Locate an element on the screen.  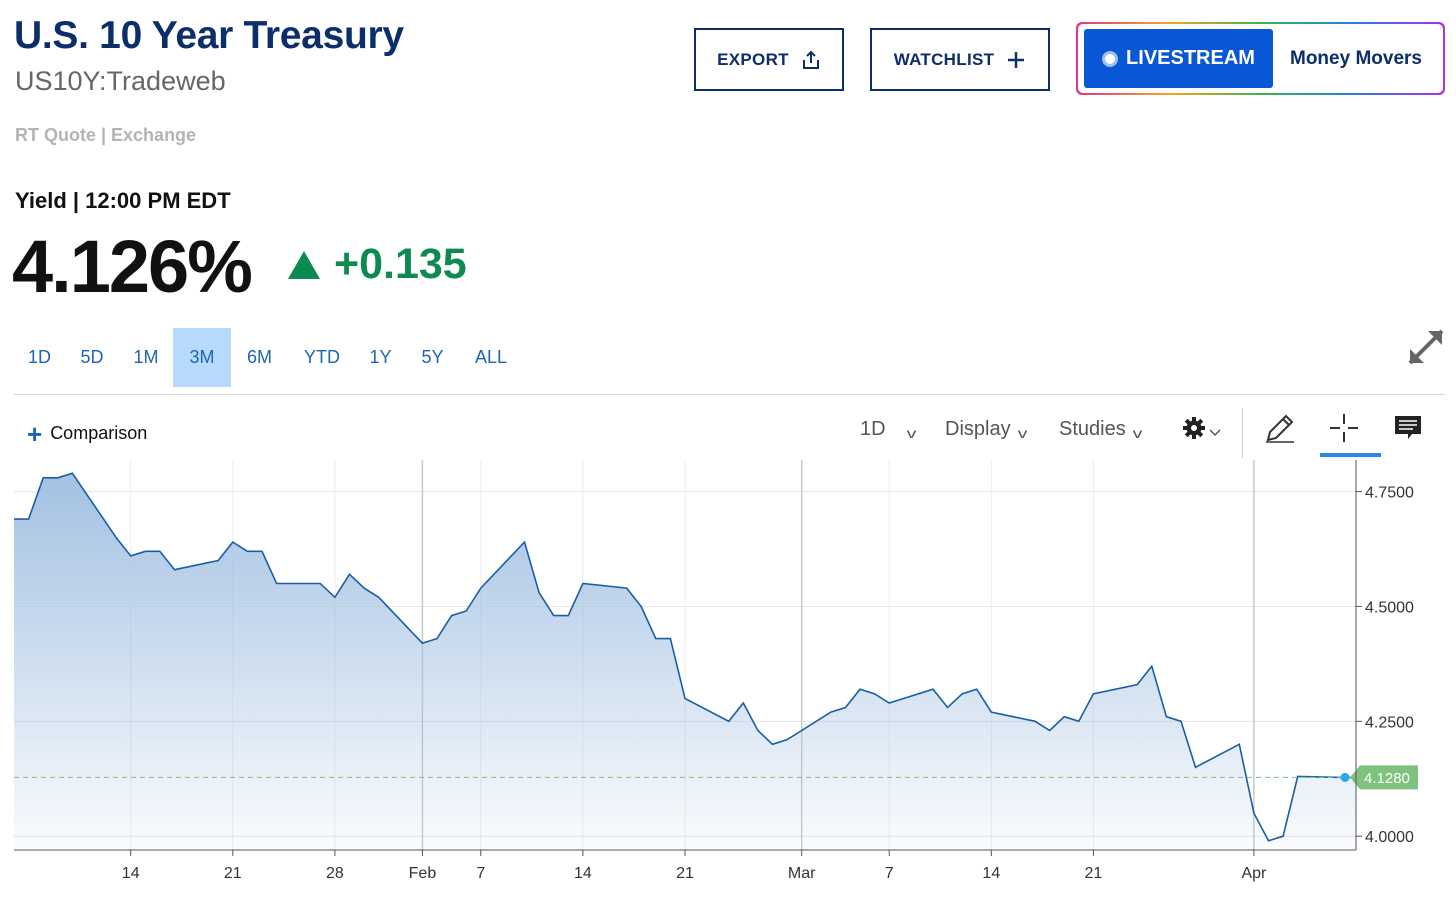
display-dropdown: Display v is located at coordinates (986, 429).